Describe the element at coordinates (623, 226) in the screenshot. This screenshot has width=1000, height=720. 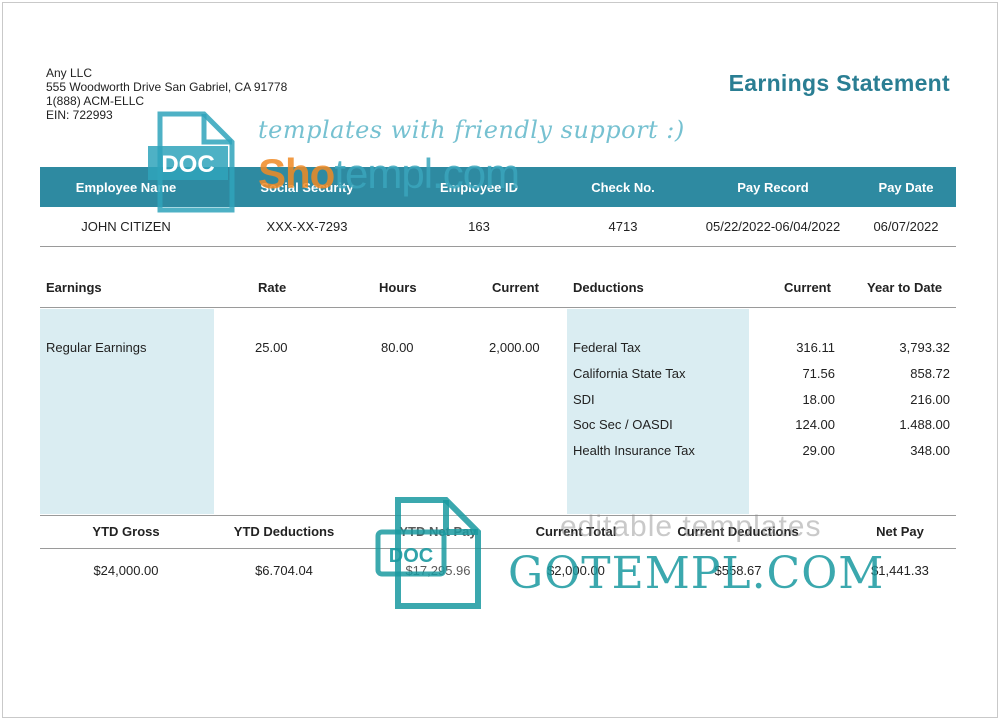
I see `check-no: 4713` at that location.